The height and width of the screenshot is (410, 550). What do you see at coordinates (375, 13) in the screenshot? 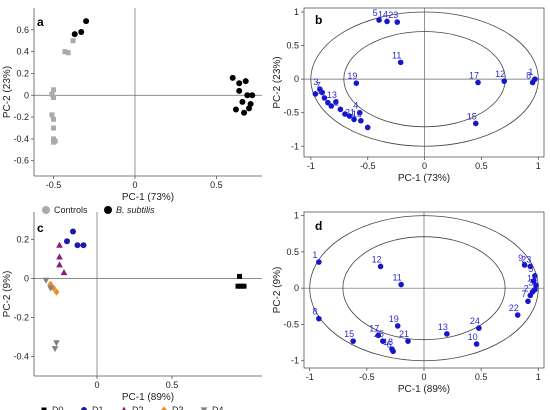
I see `point-label: 5` at bounding box center [375, 13].